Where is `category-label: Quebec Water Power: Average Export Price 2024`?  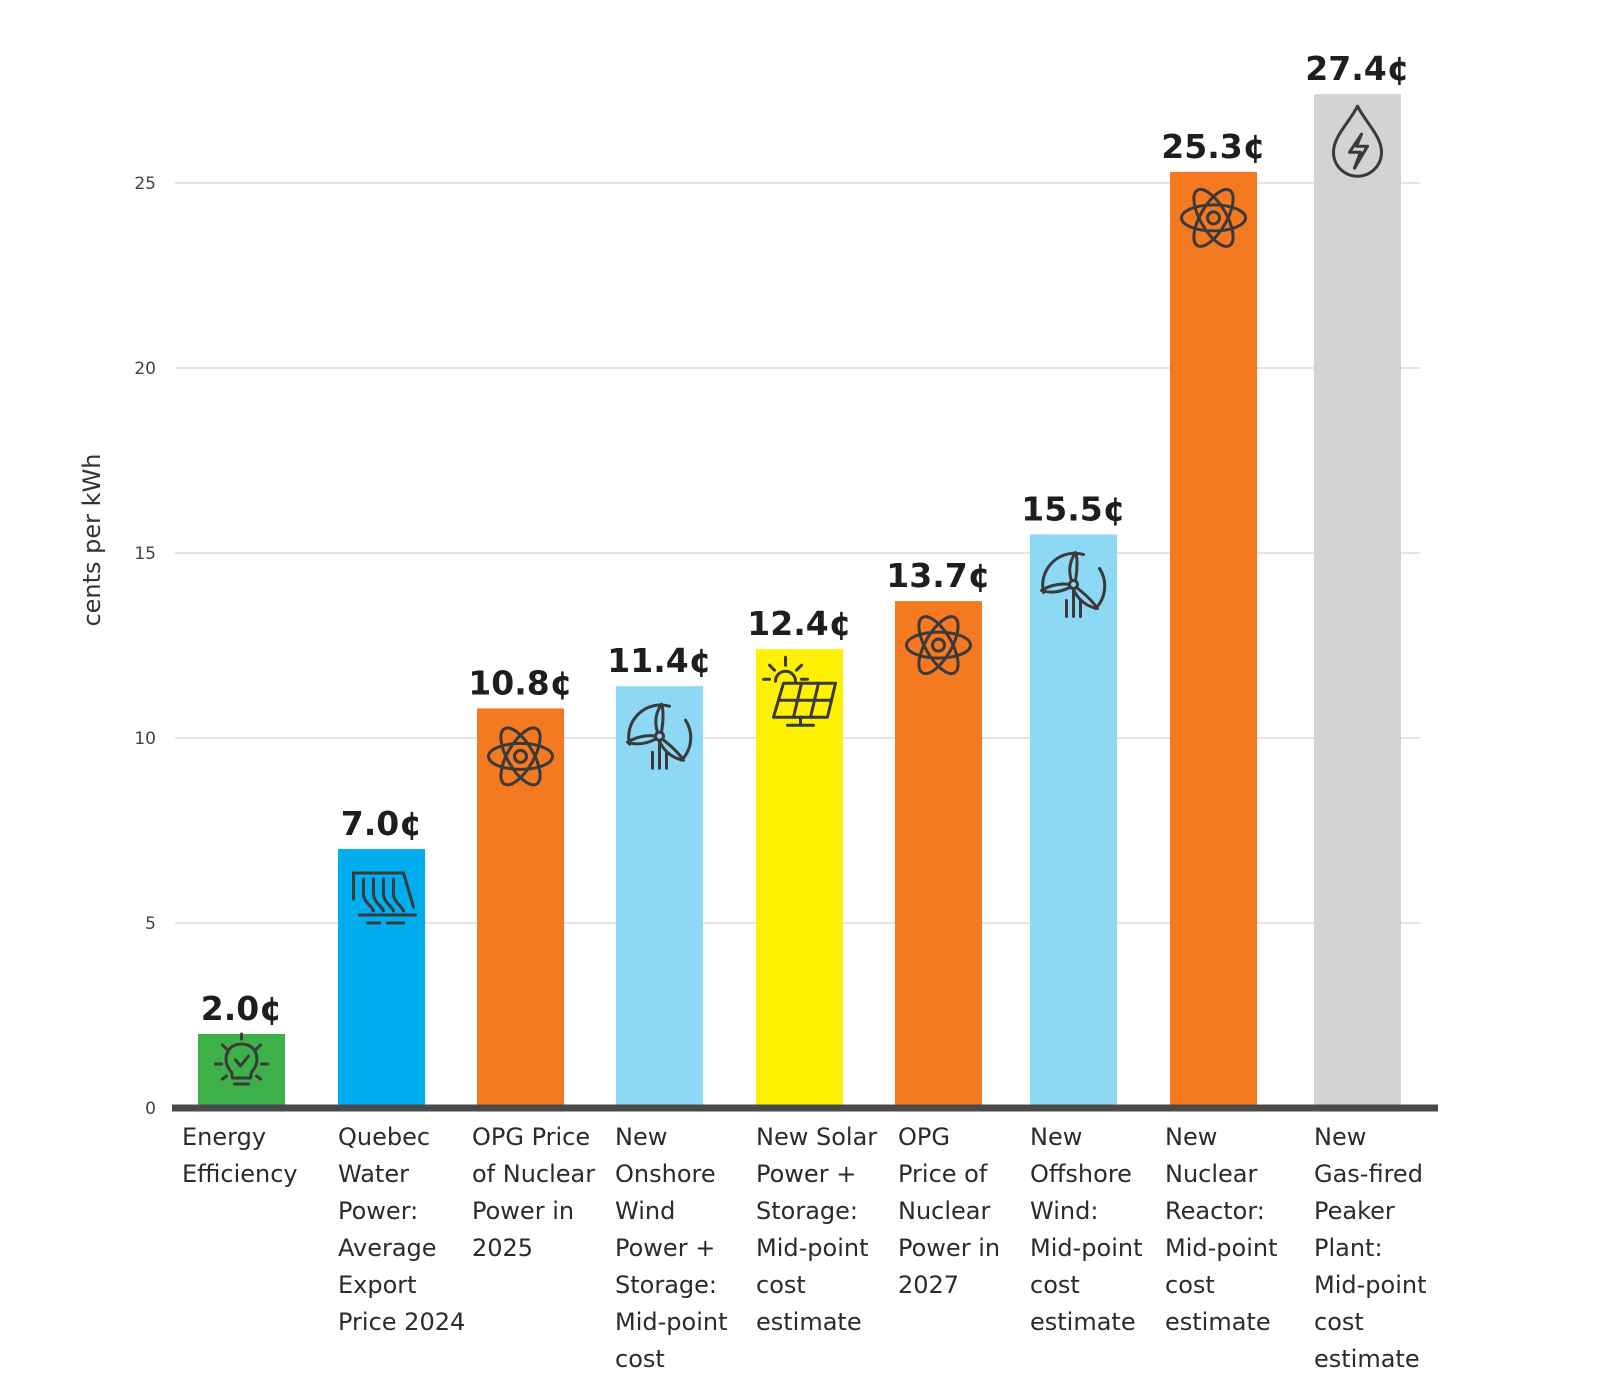 category-label: Quebec Water Power: Average Export Price 2024 is located at coordinates (401, 1229).